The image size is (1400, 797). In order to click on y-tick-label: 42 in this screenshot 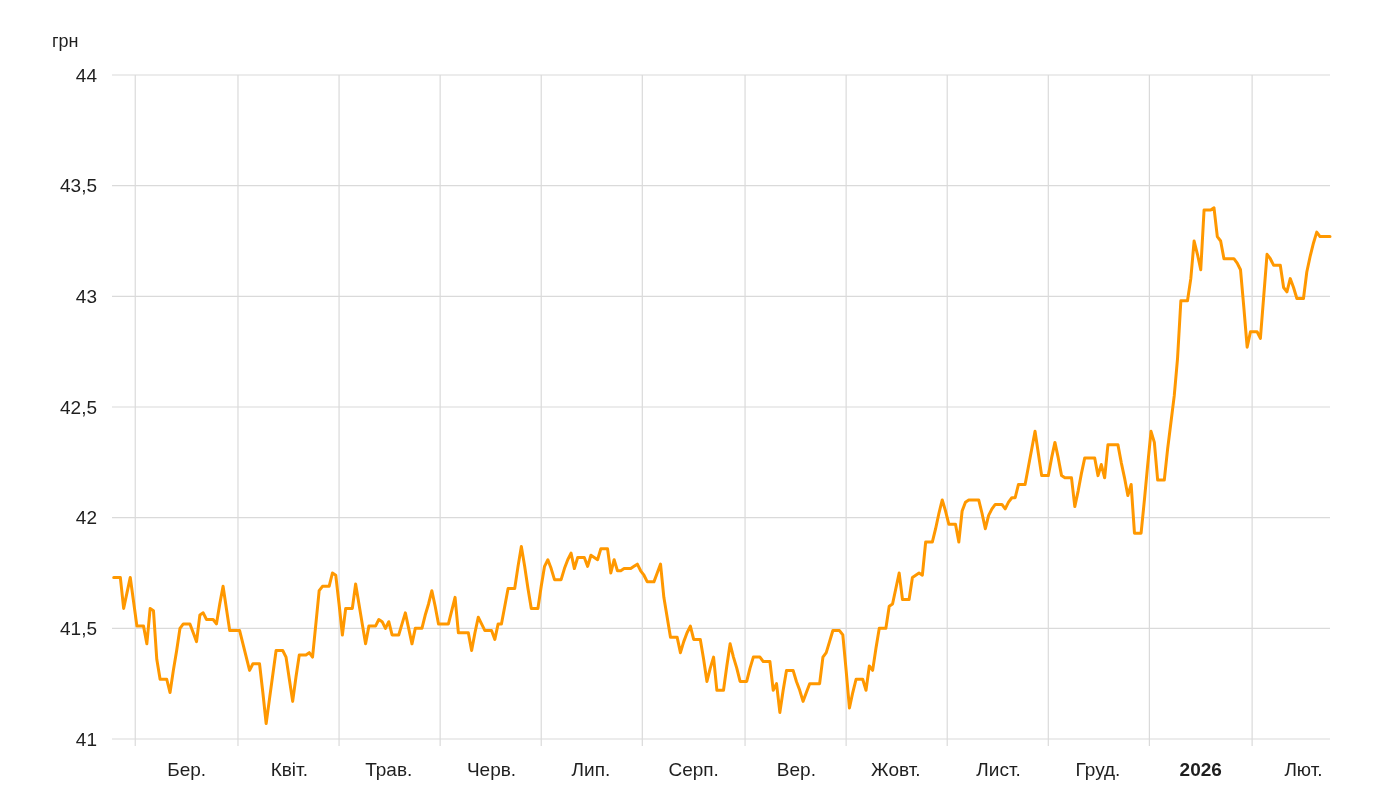, I will do `click(86, 518)`.